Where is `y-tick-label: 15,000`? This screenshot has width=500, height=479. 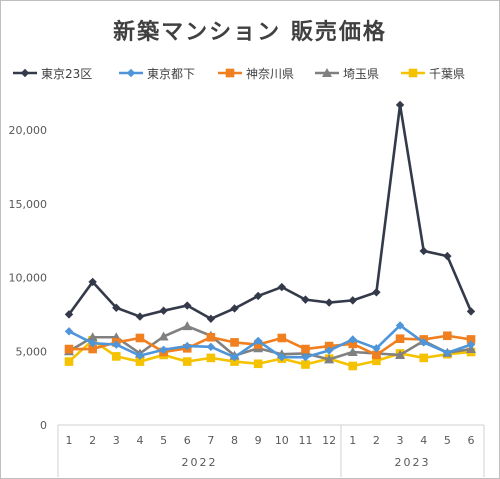
y-tick-label: 15,000 is located at coordinates (28, 204).